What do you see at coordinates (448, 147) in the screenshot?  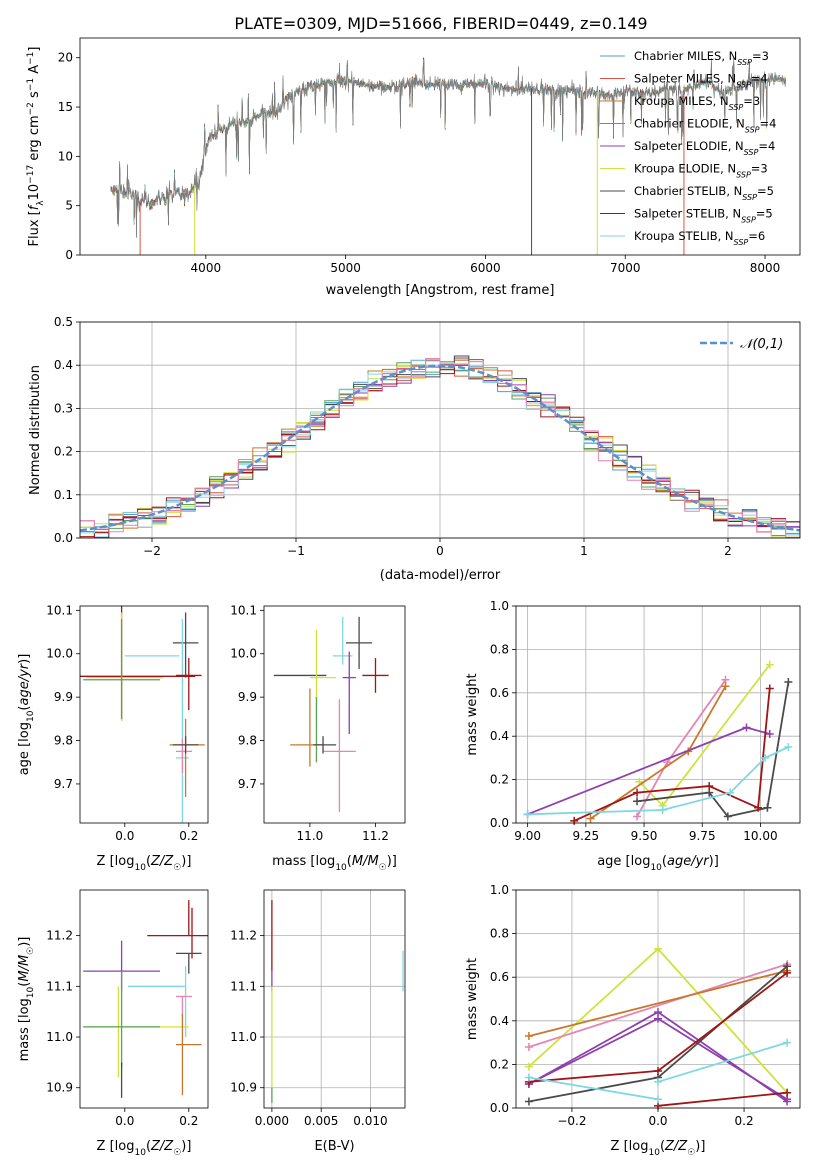 I see `data-spectrum-line` at bounding box center [448, 147].